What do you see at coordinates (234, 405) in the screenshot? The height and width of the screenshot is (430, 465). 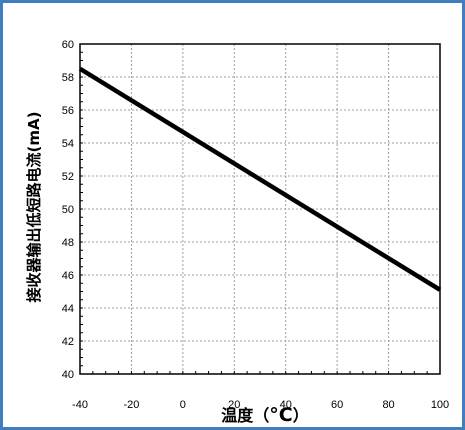 I see `x-tick-label: 20` at bounding box center [234, 405].